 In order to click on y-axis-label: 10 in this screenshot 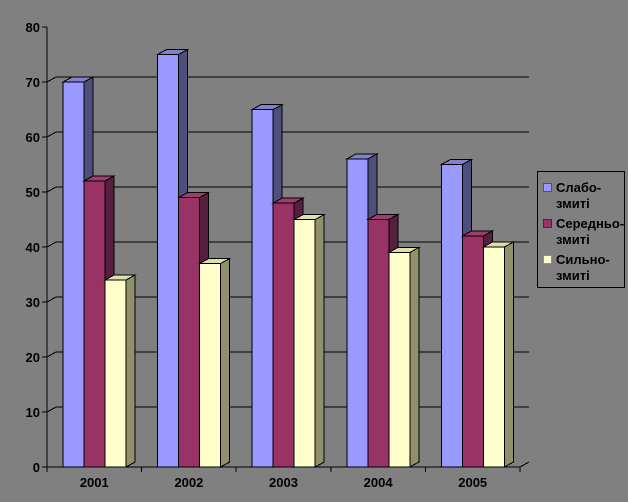, I will do `click(33, 412)`.